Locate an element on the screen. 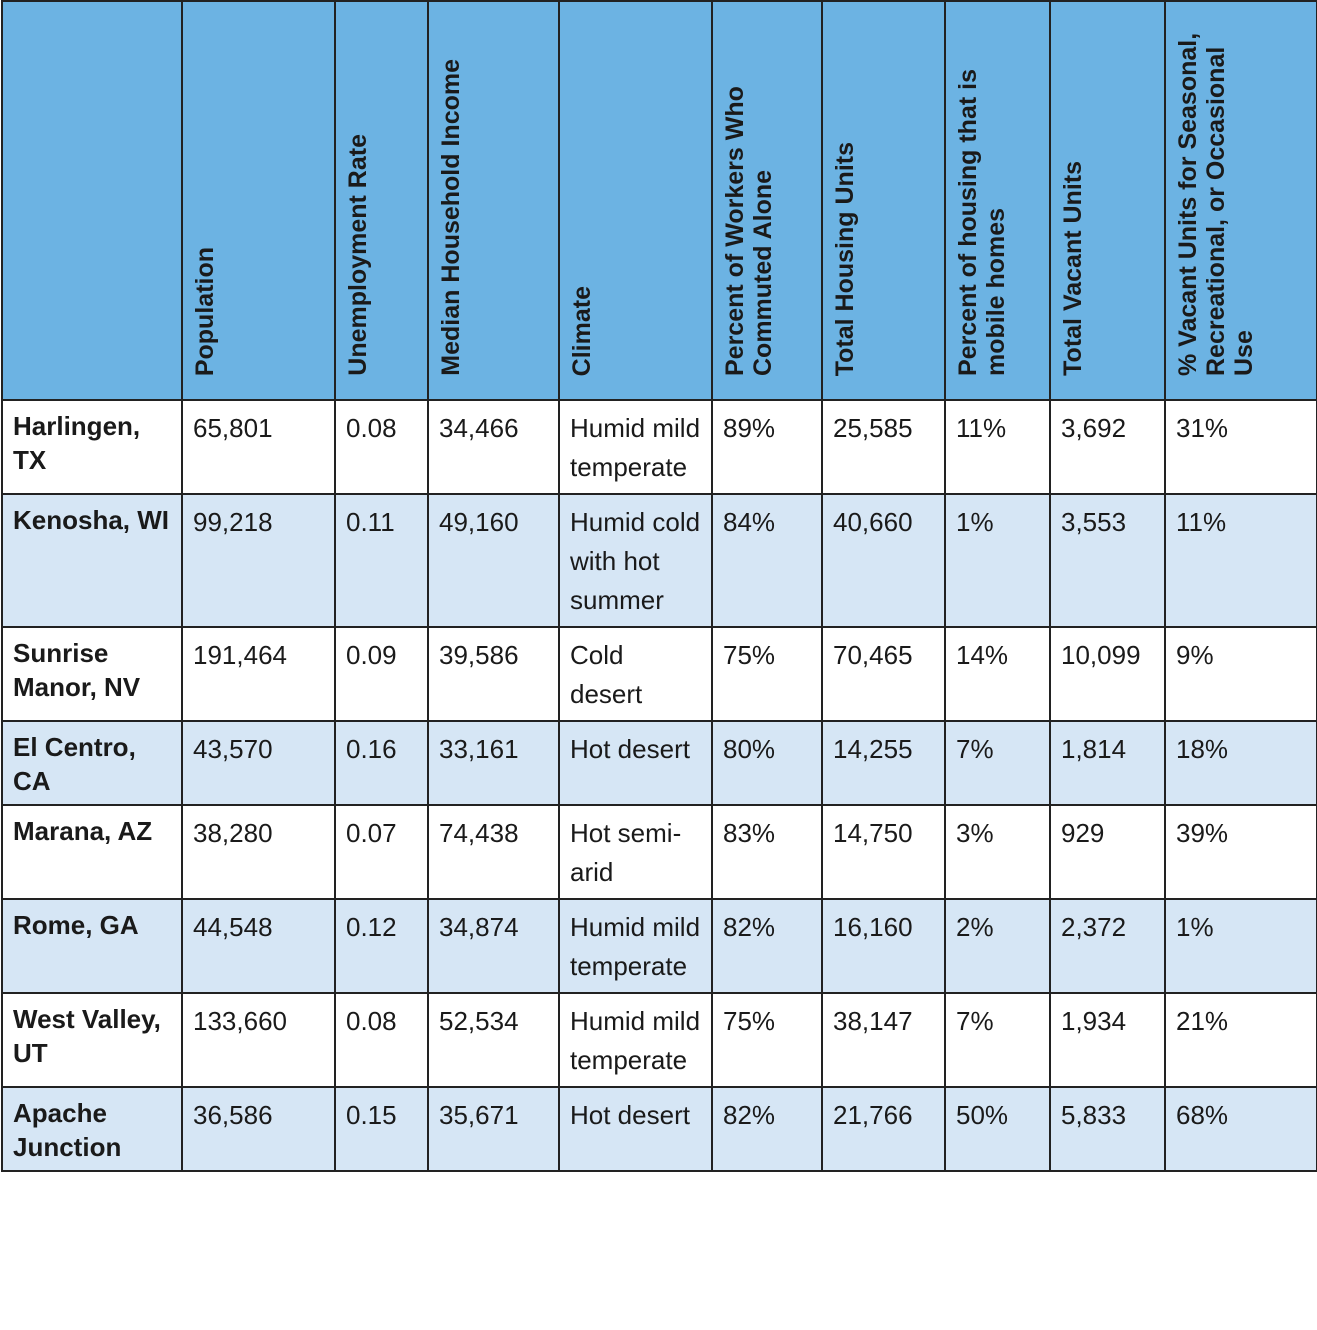  table-cell: Cold desert is located at coordinates (635, 674).